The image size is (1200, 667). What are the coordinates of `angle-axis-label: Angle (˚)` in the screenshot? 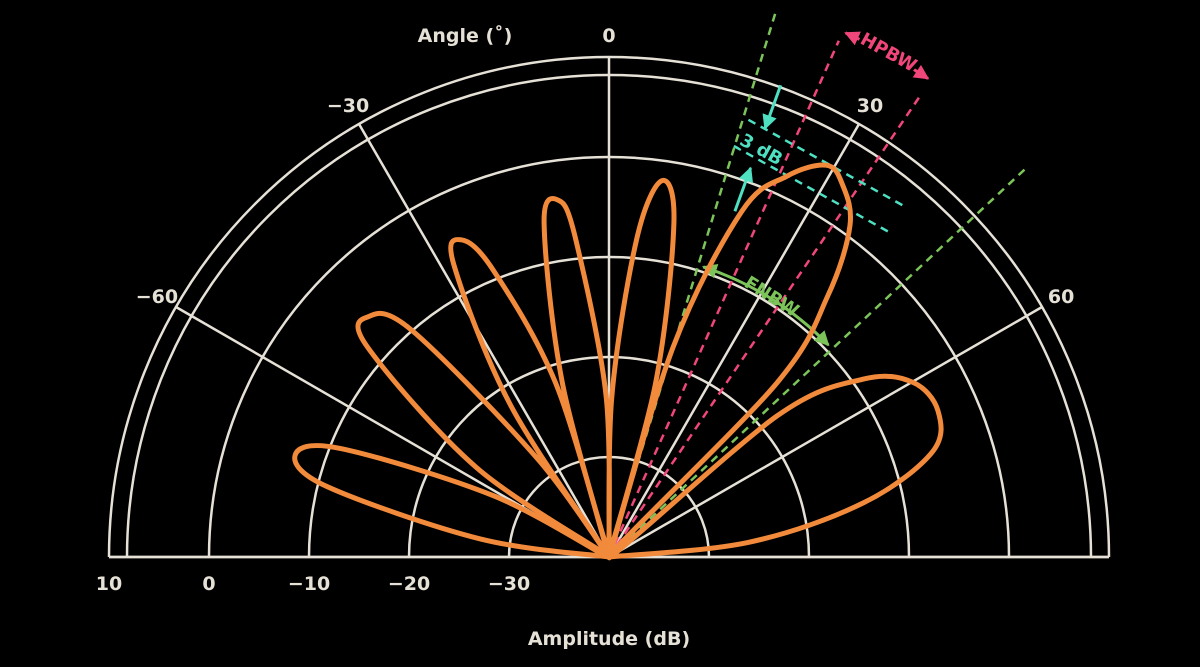 It's located at (465, 35).